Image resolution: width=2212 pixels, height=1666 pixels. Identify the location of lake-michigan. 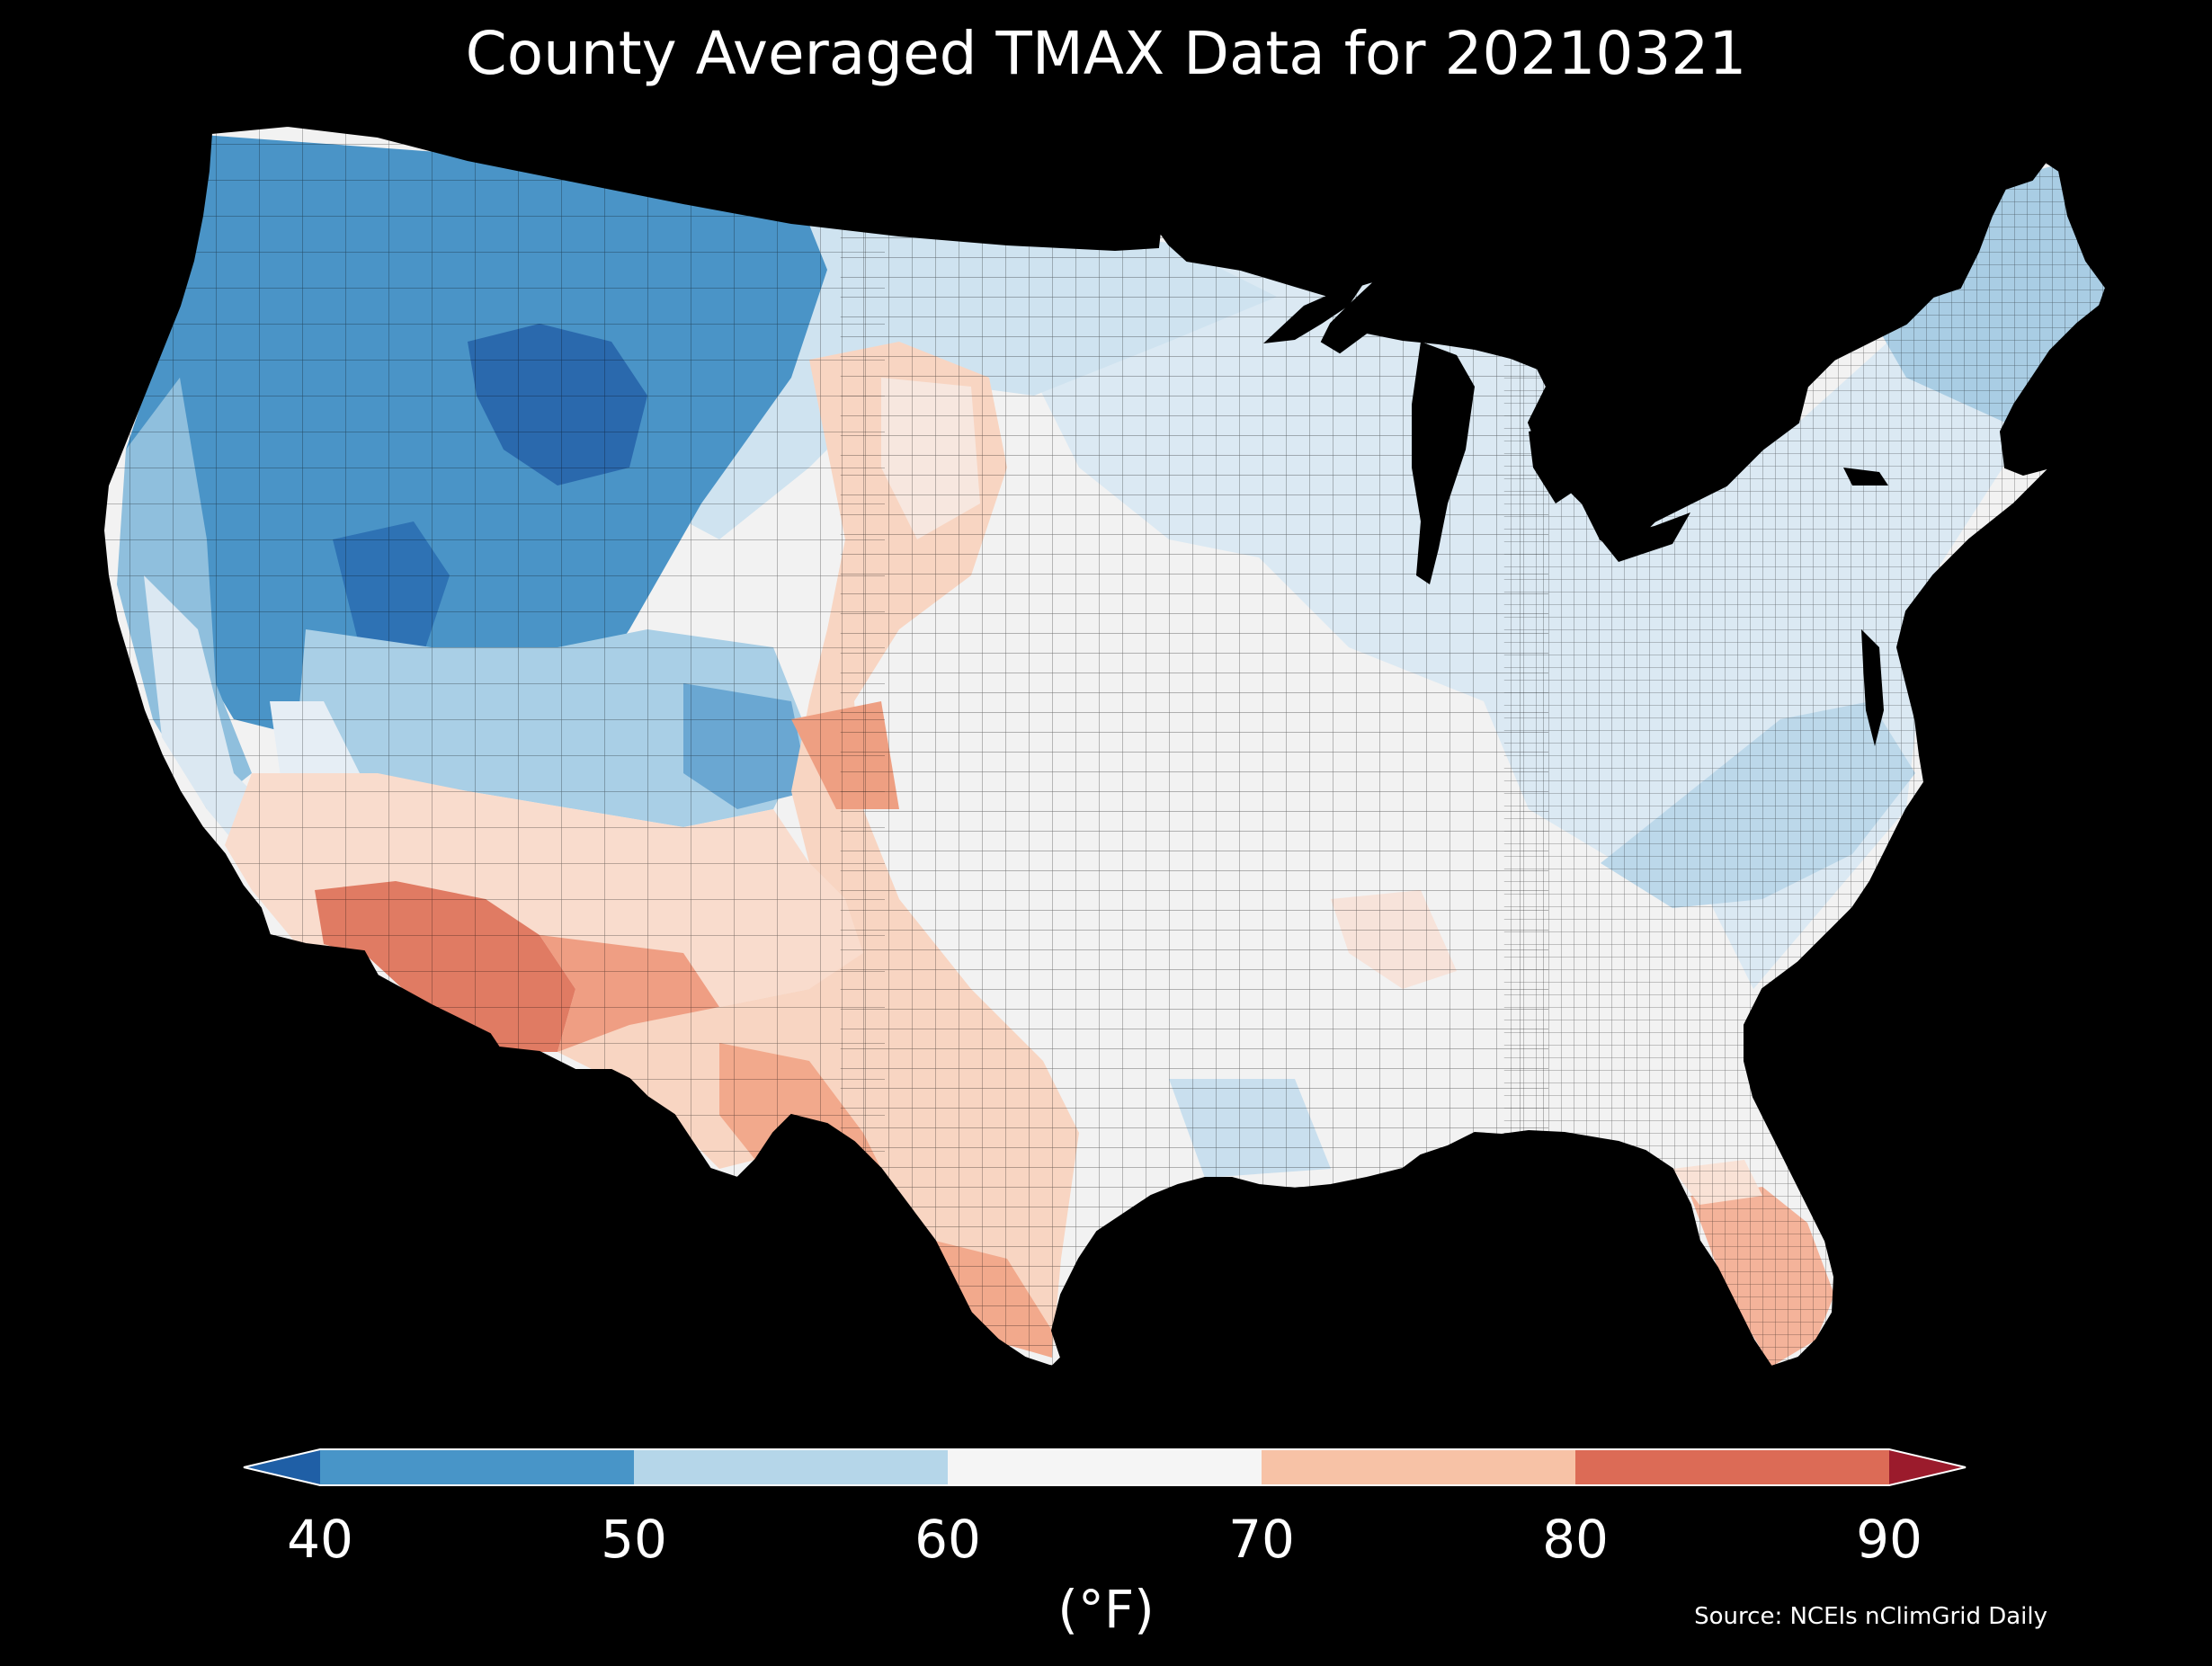
(1443, 463).